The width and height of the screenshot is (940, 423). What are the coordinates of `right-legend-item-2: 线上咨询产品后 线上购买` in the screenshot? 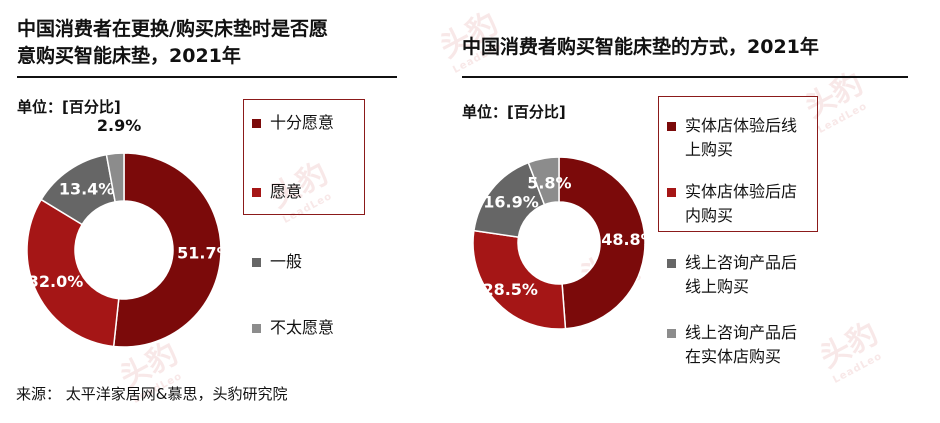 It's located at (732, 275).